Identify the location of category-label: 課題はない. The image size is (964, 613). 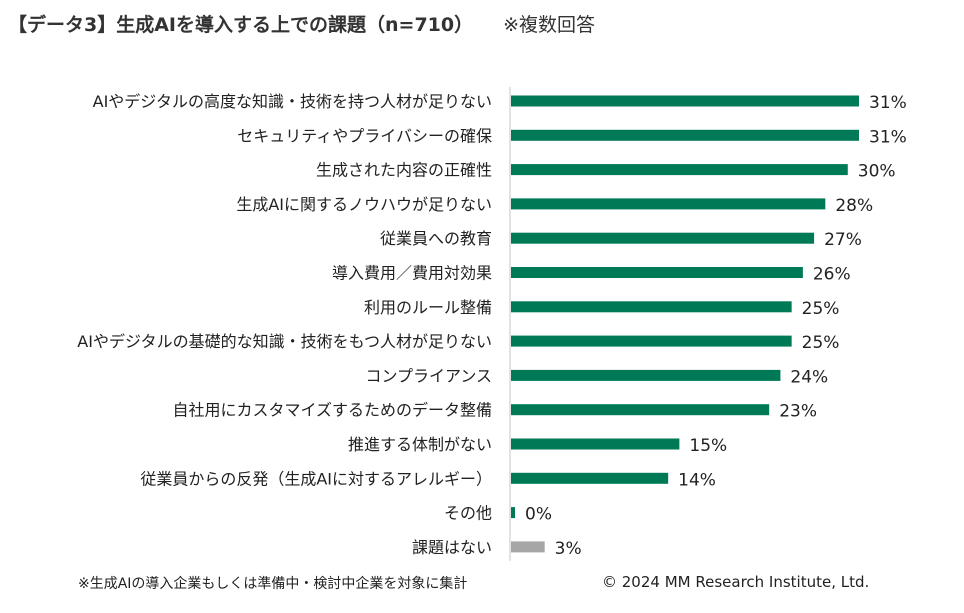
(452, 547).